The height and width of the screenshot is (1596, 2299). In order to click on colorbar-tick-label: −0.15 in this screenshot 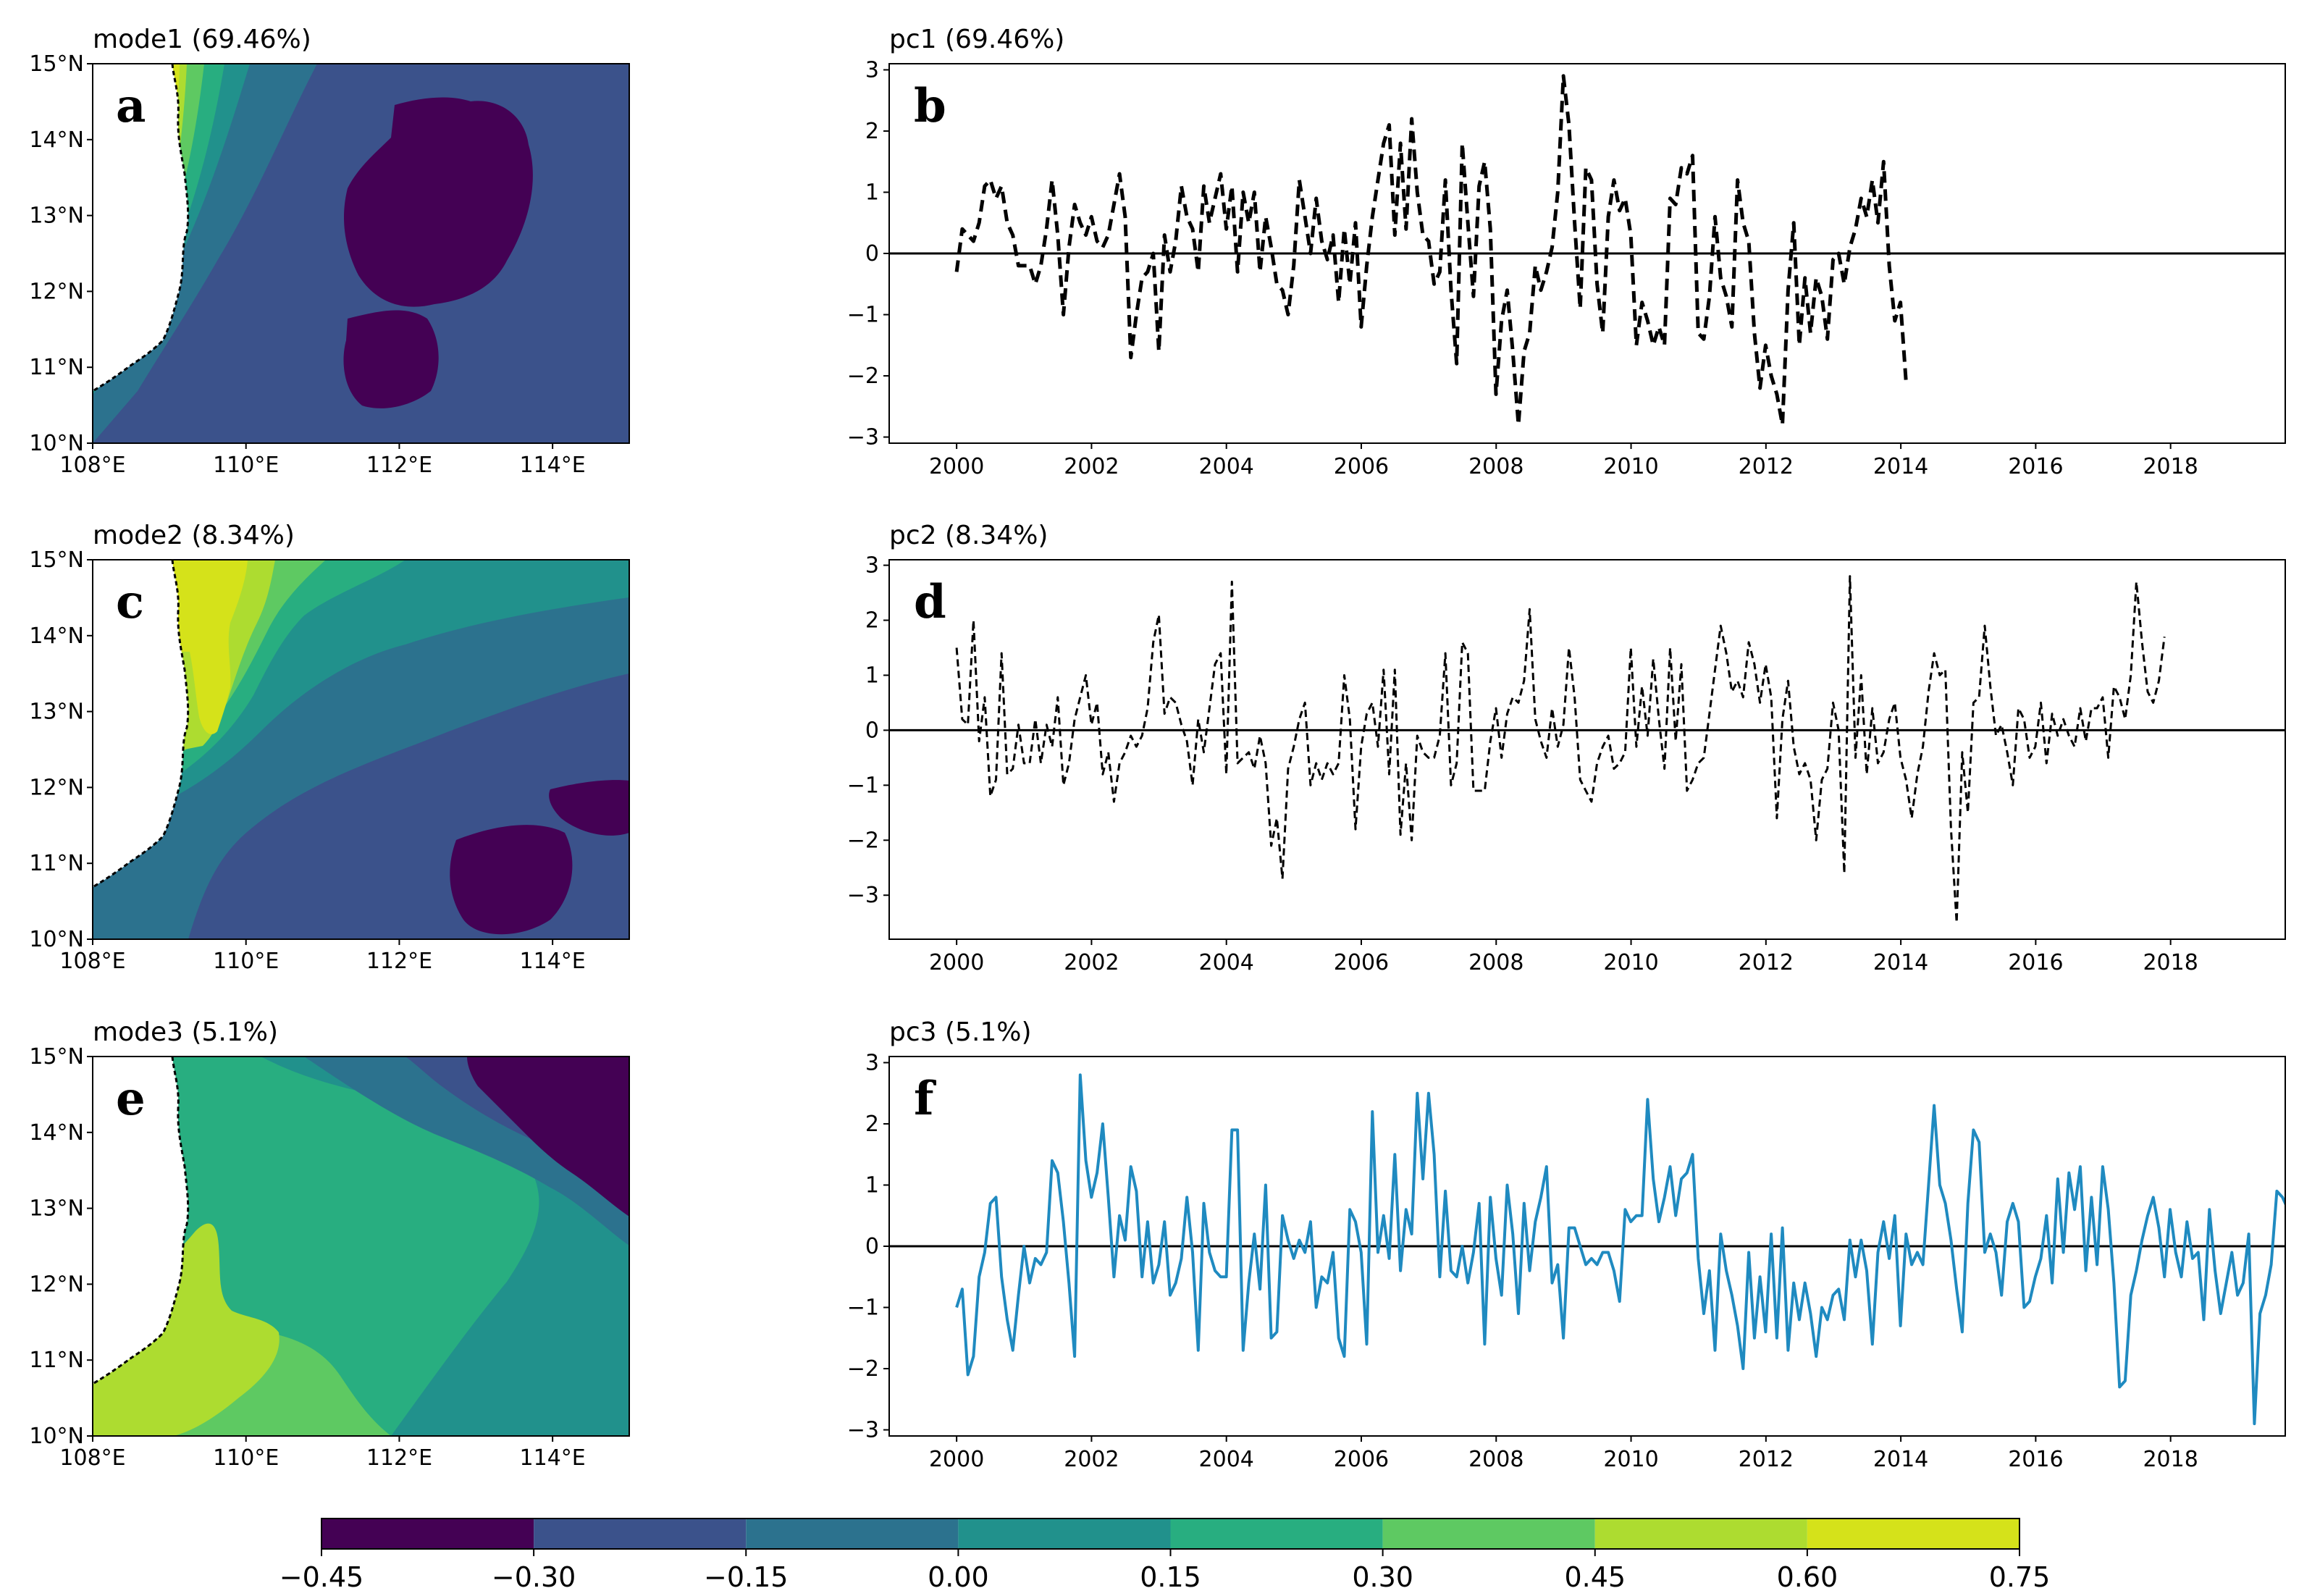, I will do `click(746, 1577)`.